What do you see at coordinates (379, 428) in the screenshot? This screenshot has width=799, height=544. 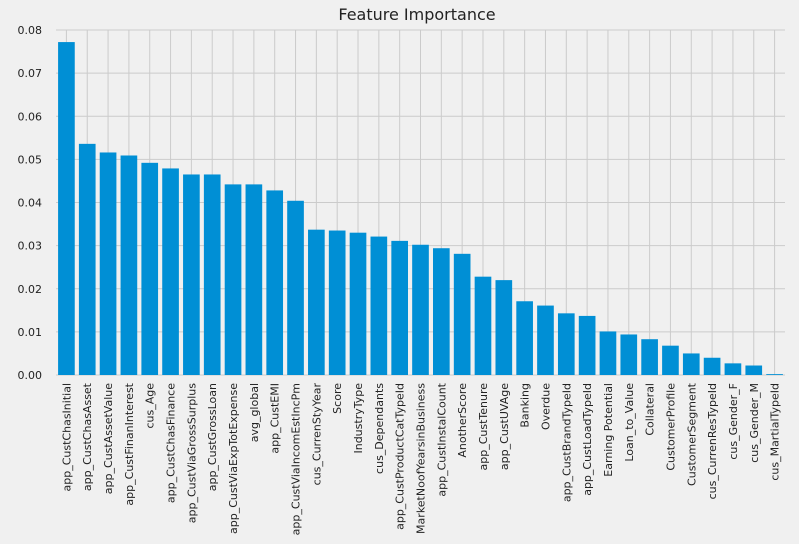 I see `x-tick-label: cus_Dependants` at bounding box center [379, 428].